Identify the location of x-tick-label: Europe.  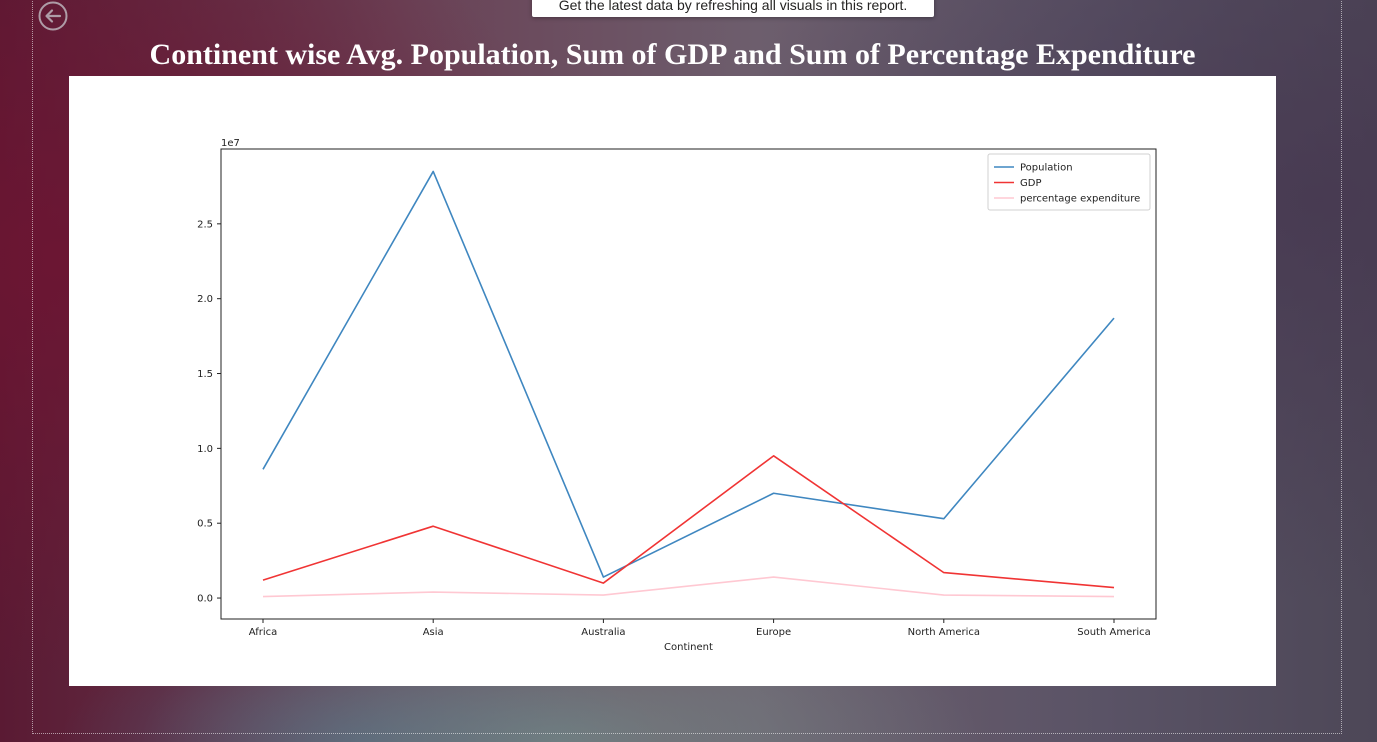
(773, 632).